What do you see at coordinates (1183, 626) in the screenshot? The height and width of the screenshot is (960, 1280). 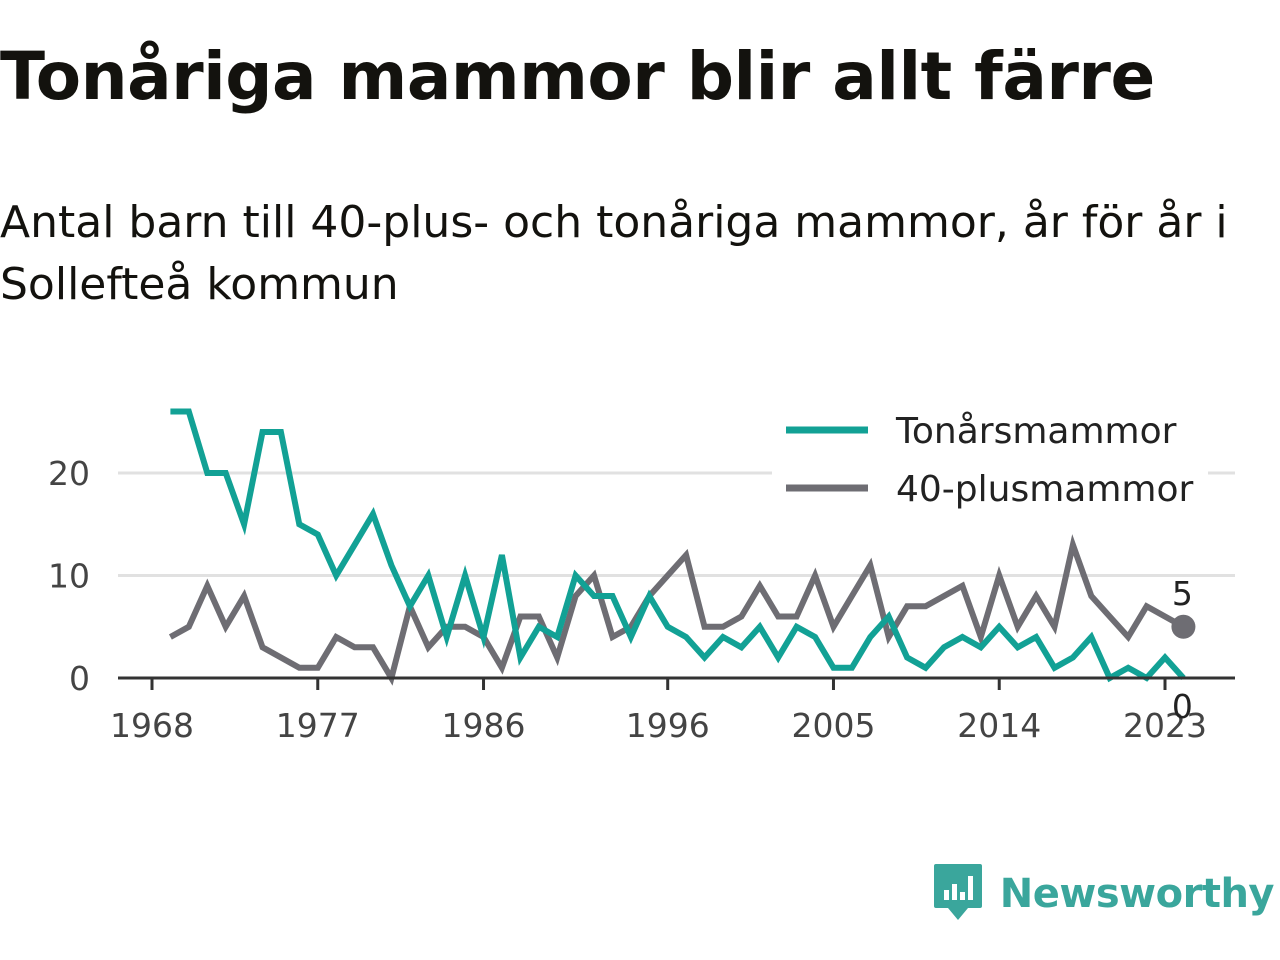 I see `end-point-marker` at bounding box center [1183, 626].